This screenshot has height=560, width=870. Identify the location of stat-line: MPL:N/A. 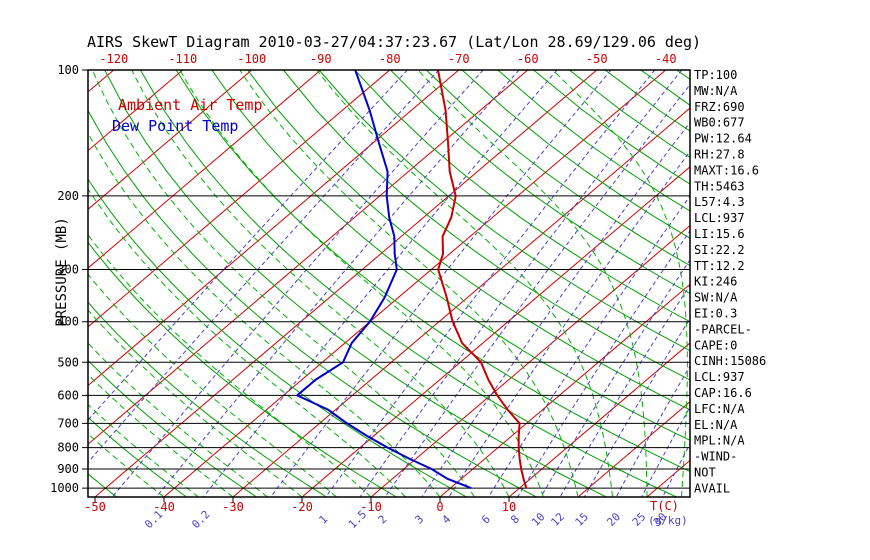
(719, 441).